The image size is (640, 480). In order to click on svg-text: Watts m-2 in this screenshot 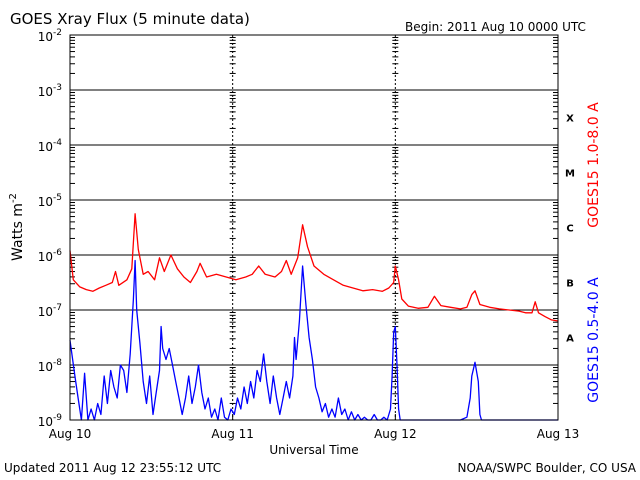, I will do `click(17, 227)`.